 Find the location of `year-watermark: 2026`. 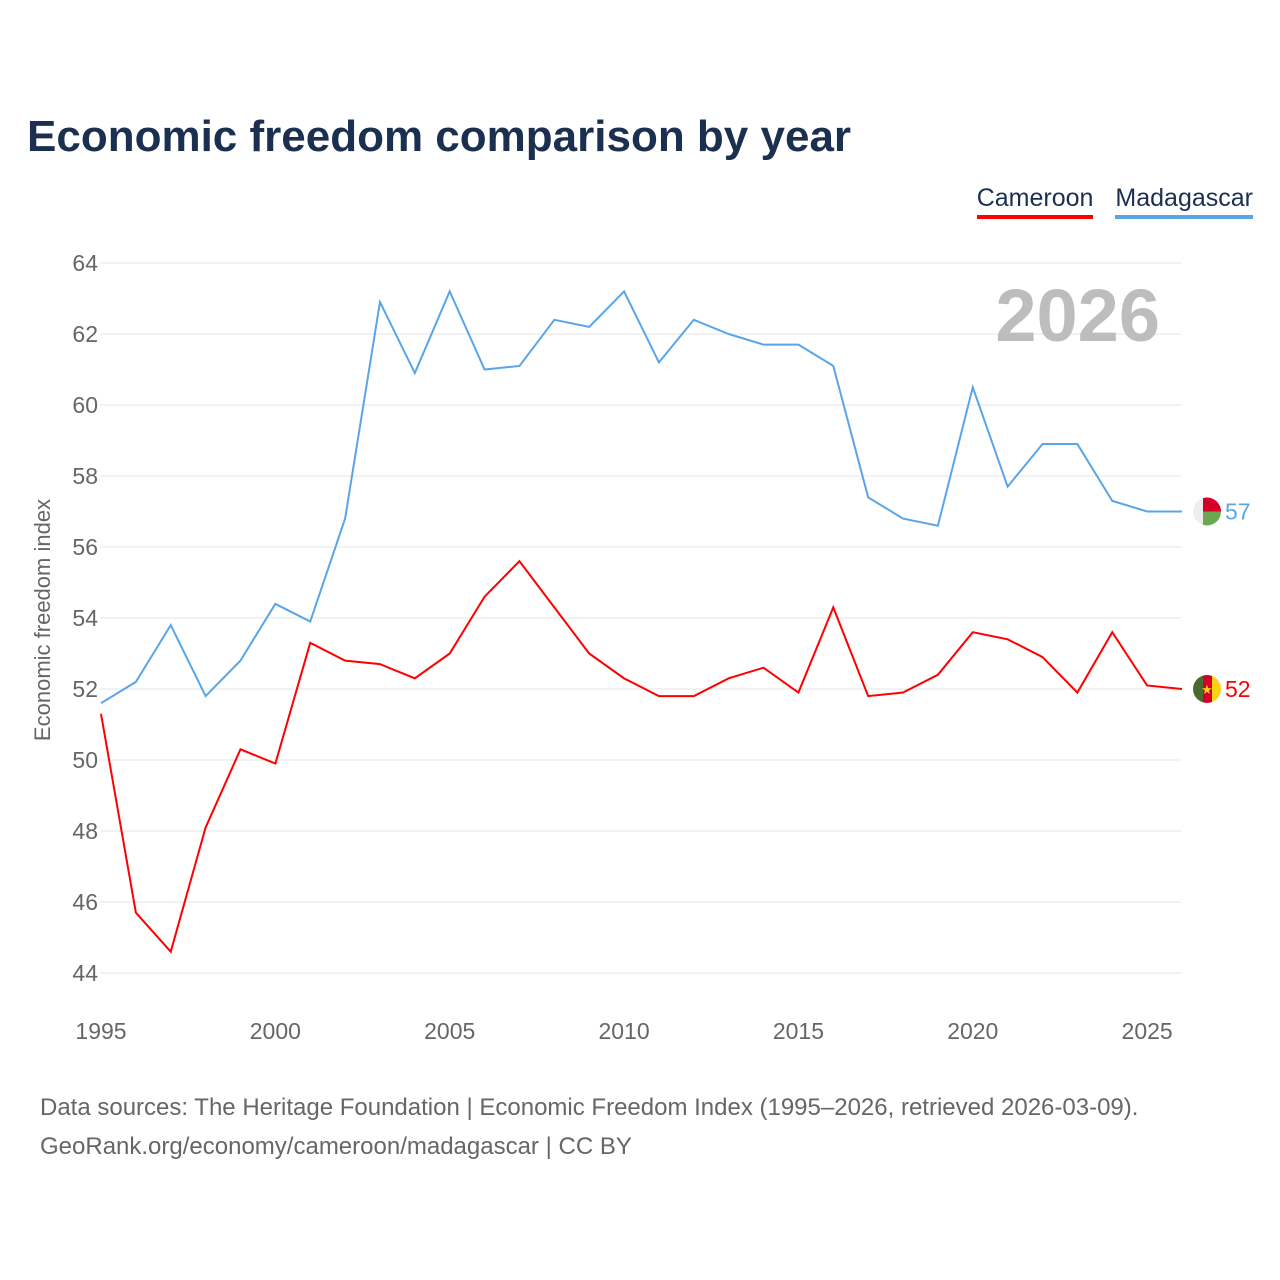

year-watermark: 2026 is located at coordinates (1077, 315).